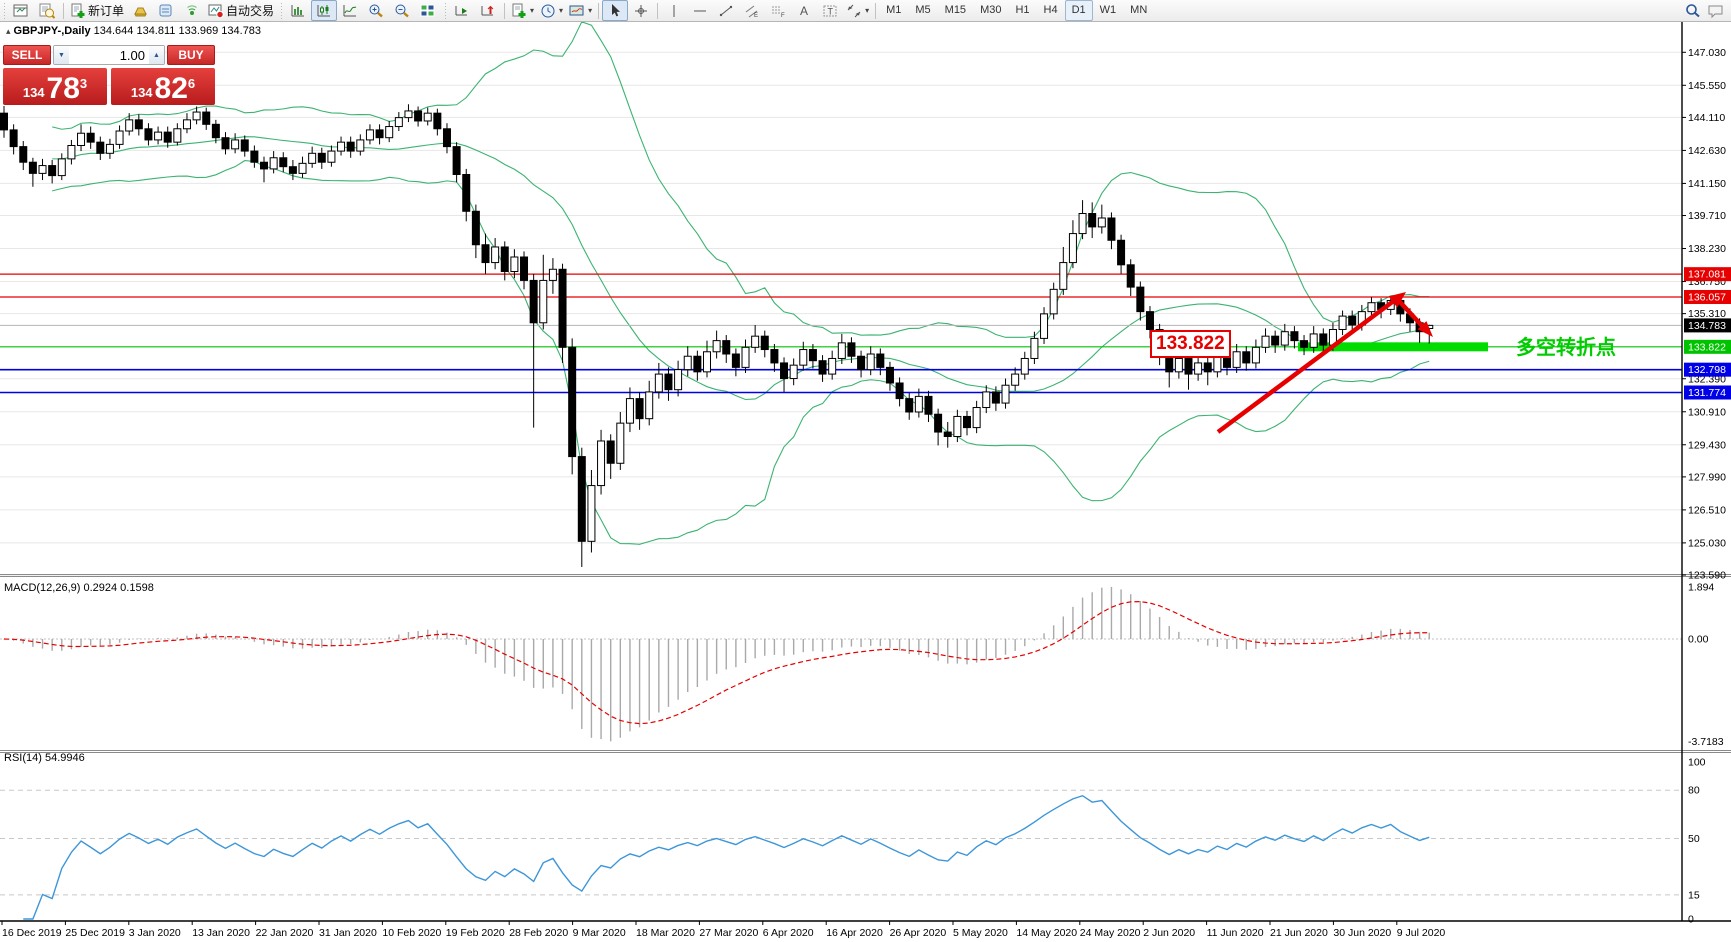 The height and width of the screenshot is (942, 1731). Describe the element at coordinates (97, 10) in the screenshot. I see `new-order-button: 新订单` at that location.